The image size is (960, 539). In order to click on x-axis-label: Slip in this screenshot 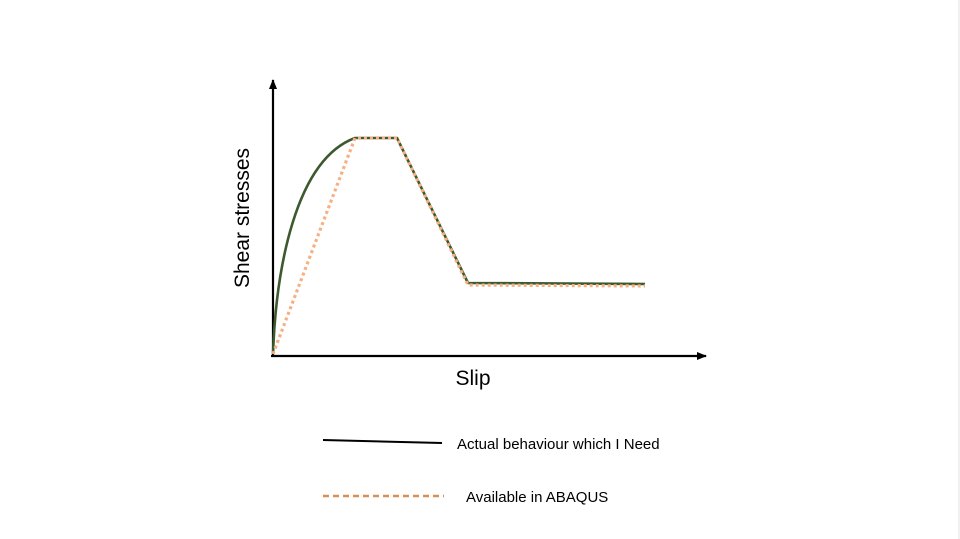, I will do `click(472, 378)`.